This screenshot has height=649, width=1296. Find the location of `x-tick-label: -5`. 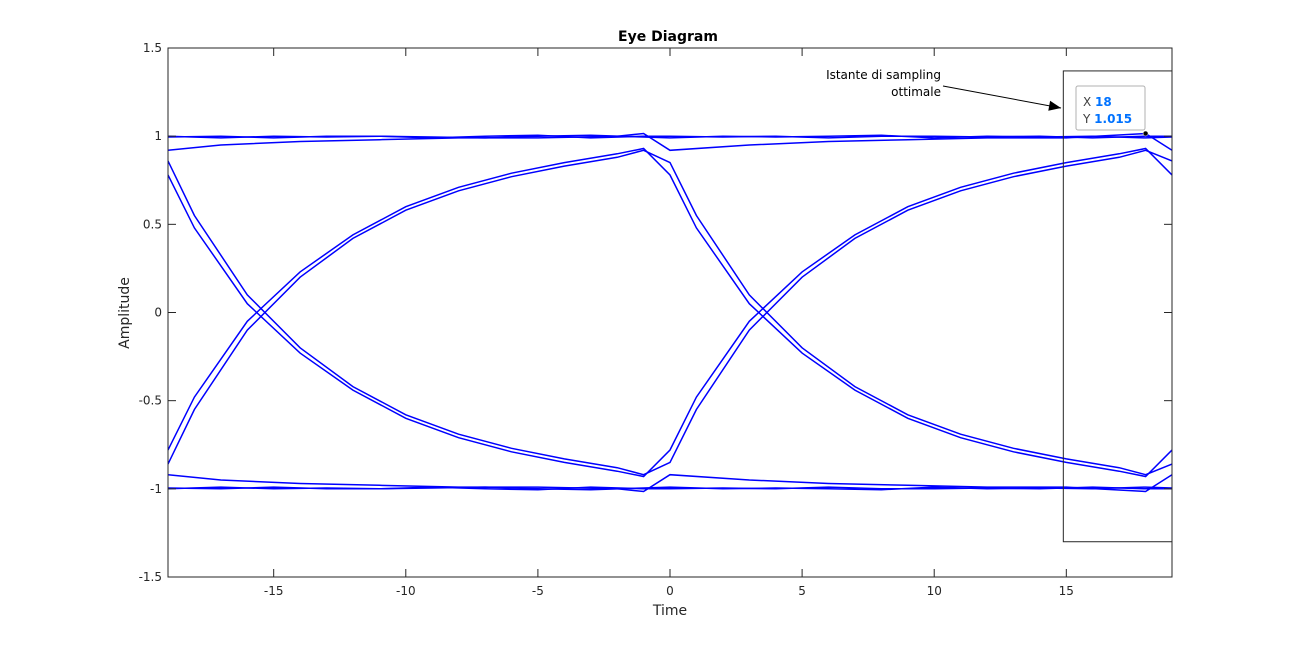

x-tick-label: -5 is located at coordinates (538, 591).